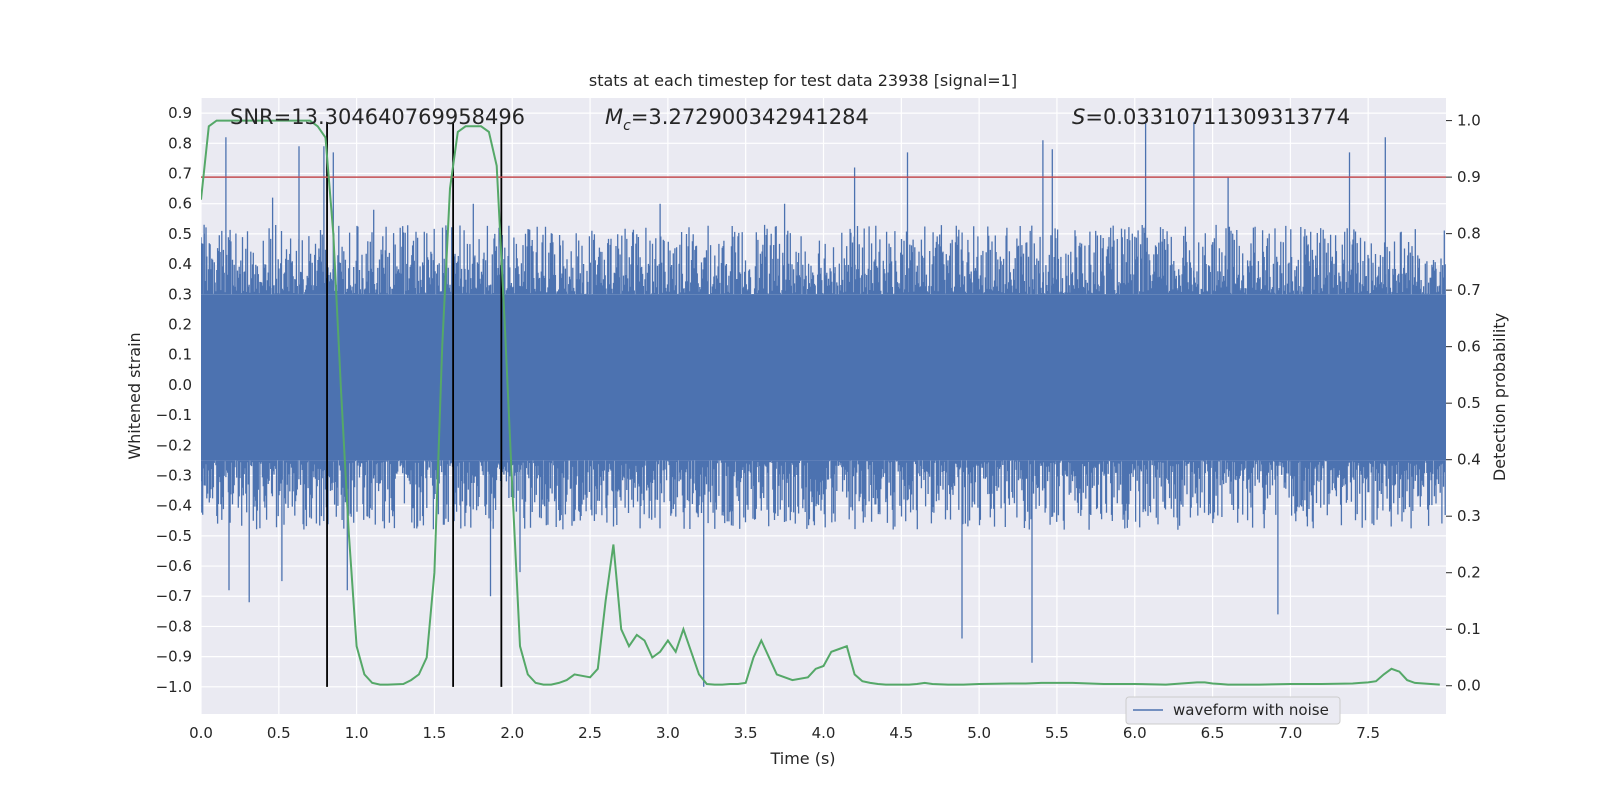 The image size is (1600, 800). Describe the element at coordinates (180, 113) in the screenshot. I see `y-tick-label: 0.9` at that location.